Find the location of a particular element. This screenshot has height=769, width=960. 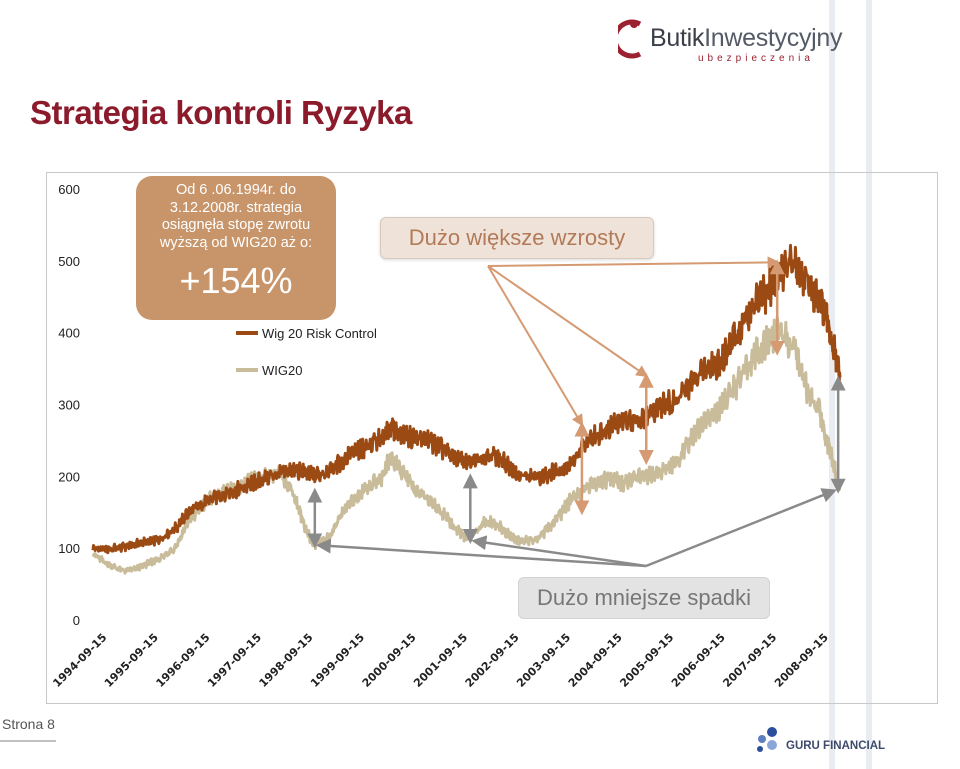

x-tick-label: 2001-09-15 is located at coordinates (440, 660).